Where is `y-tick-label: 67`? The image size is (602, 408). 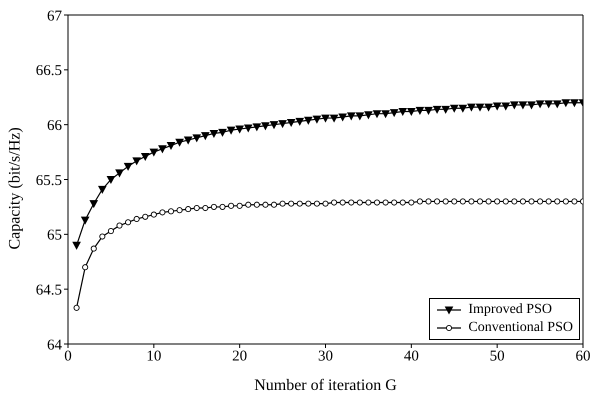
y-tick-label: 67 is located at coordinates (54, 16).